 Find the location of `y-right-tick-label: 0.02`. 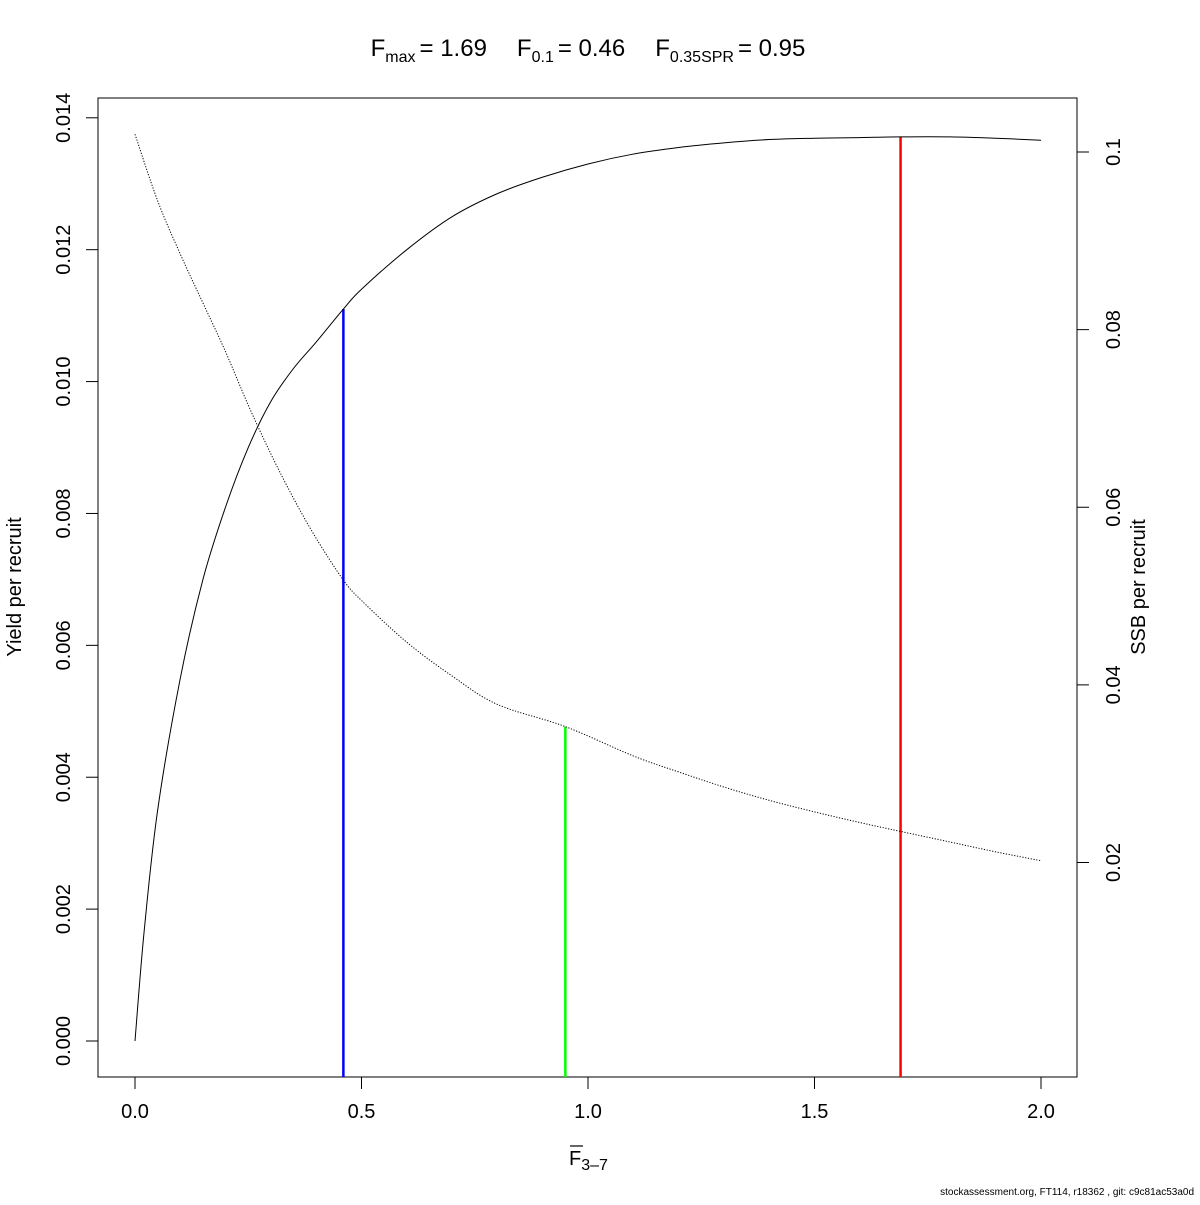

y-right-tick-label: 0.02 is located at coordinates (1114, 862).